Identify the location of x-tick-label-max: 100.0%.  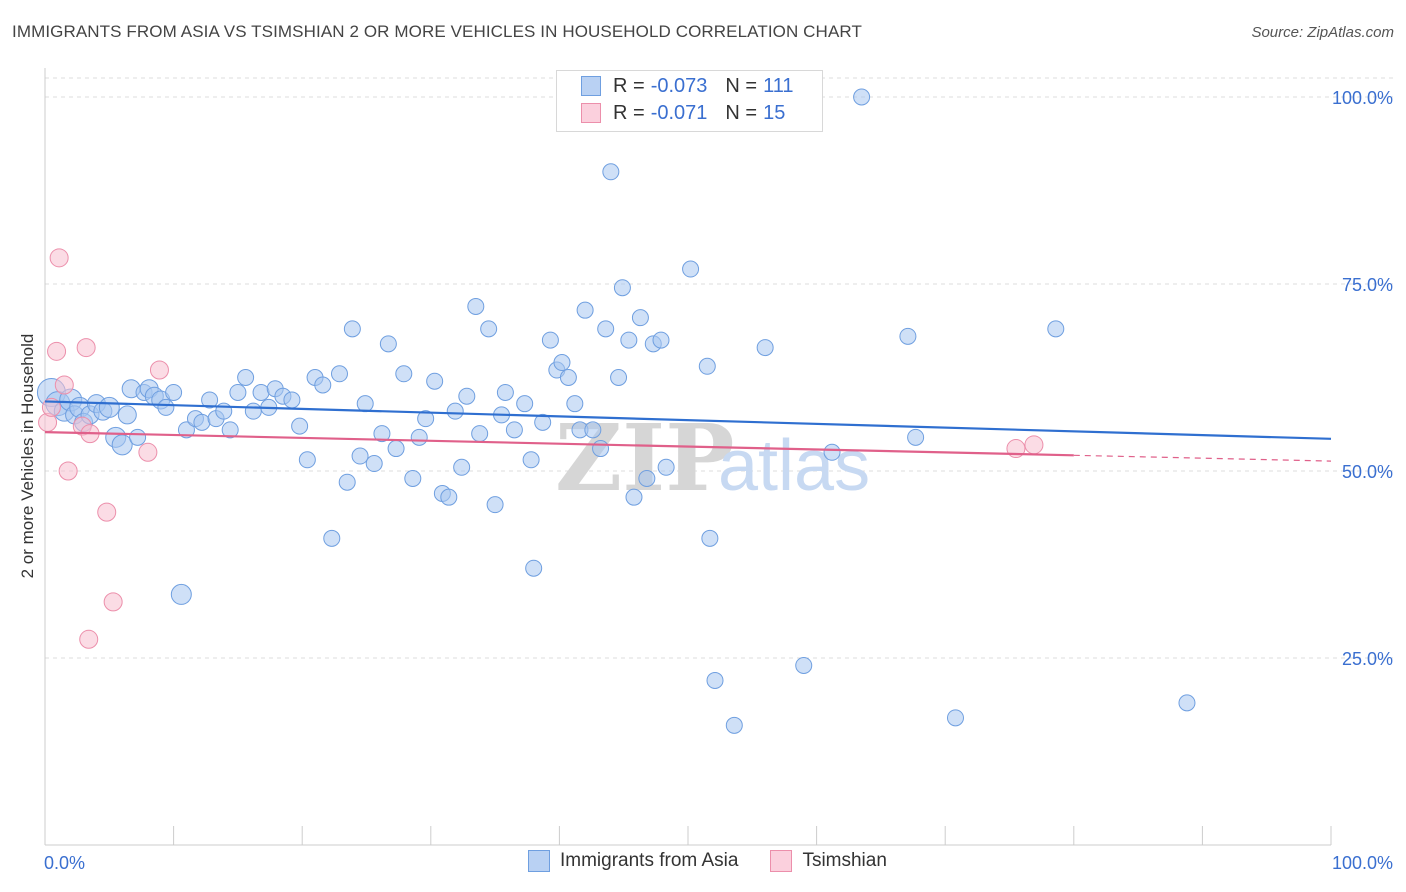
(1362, 863).